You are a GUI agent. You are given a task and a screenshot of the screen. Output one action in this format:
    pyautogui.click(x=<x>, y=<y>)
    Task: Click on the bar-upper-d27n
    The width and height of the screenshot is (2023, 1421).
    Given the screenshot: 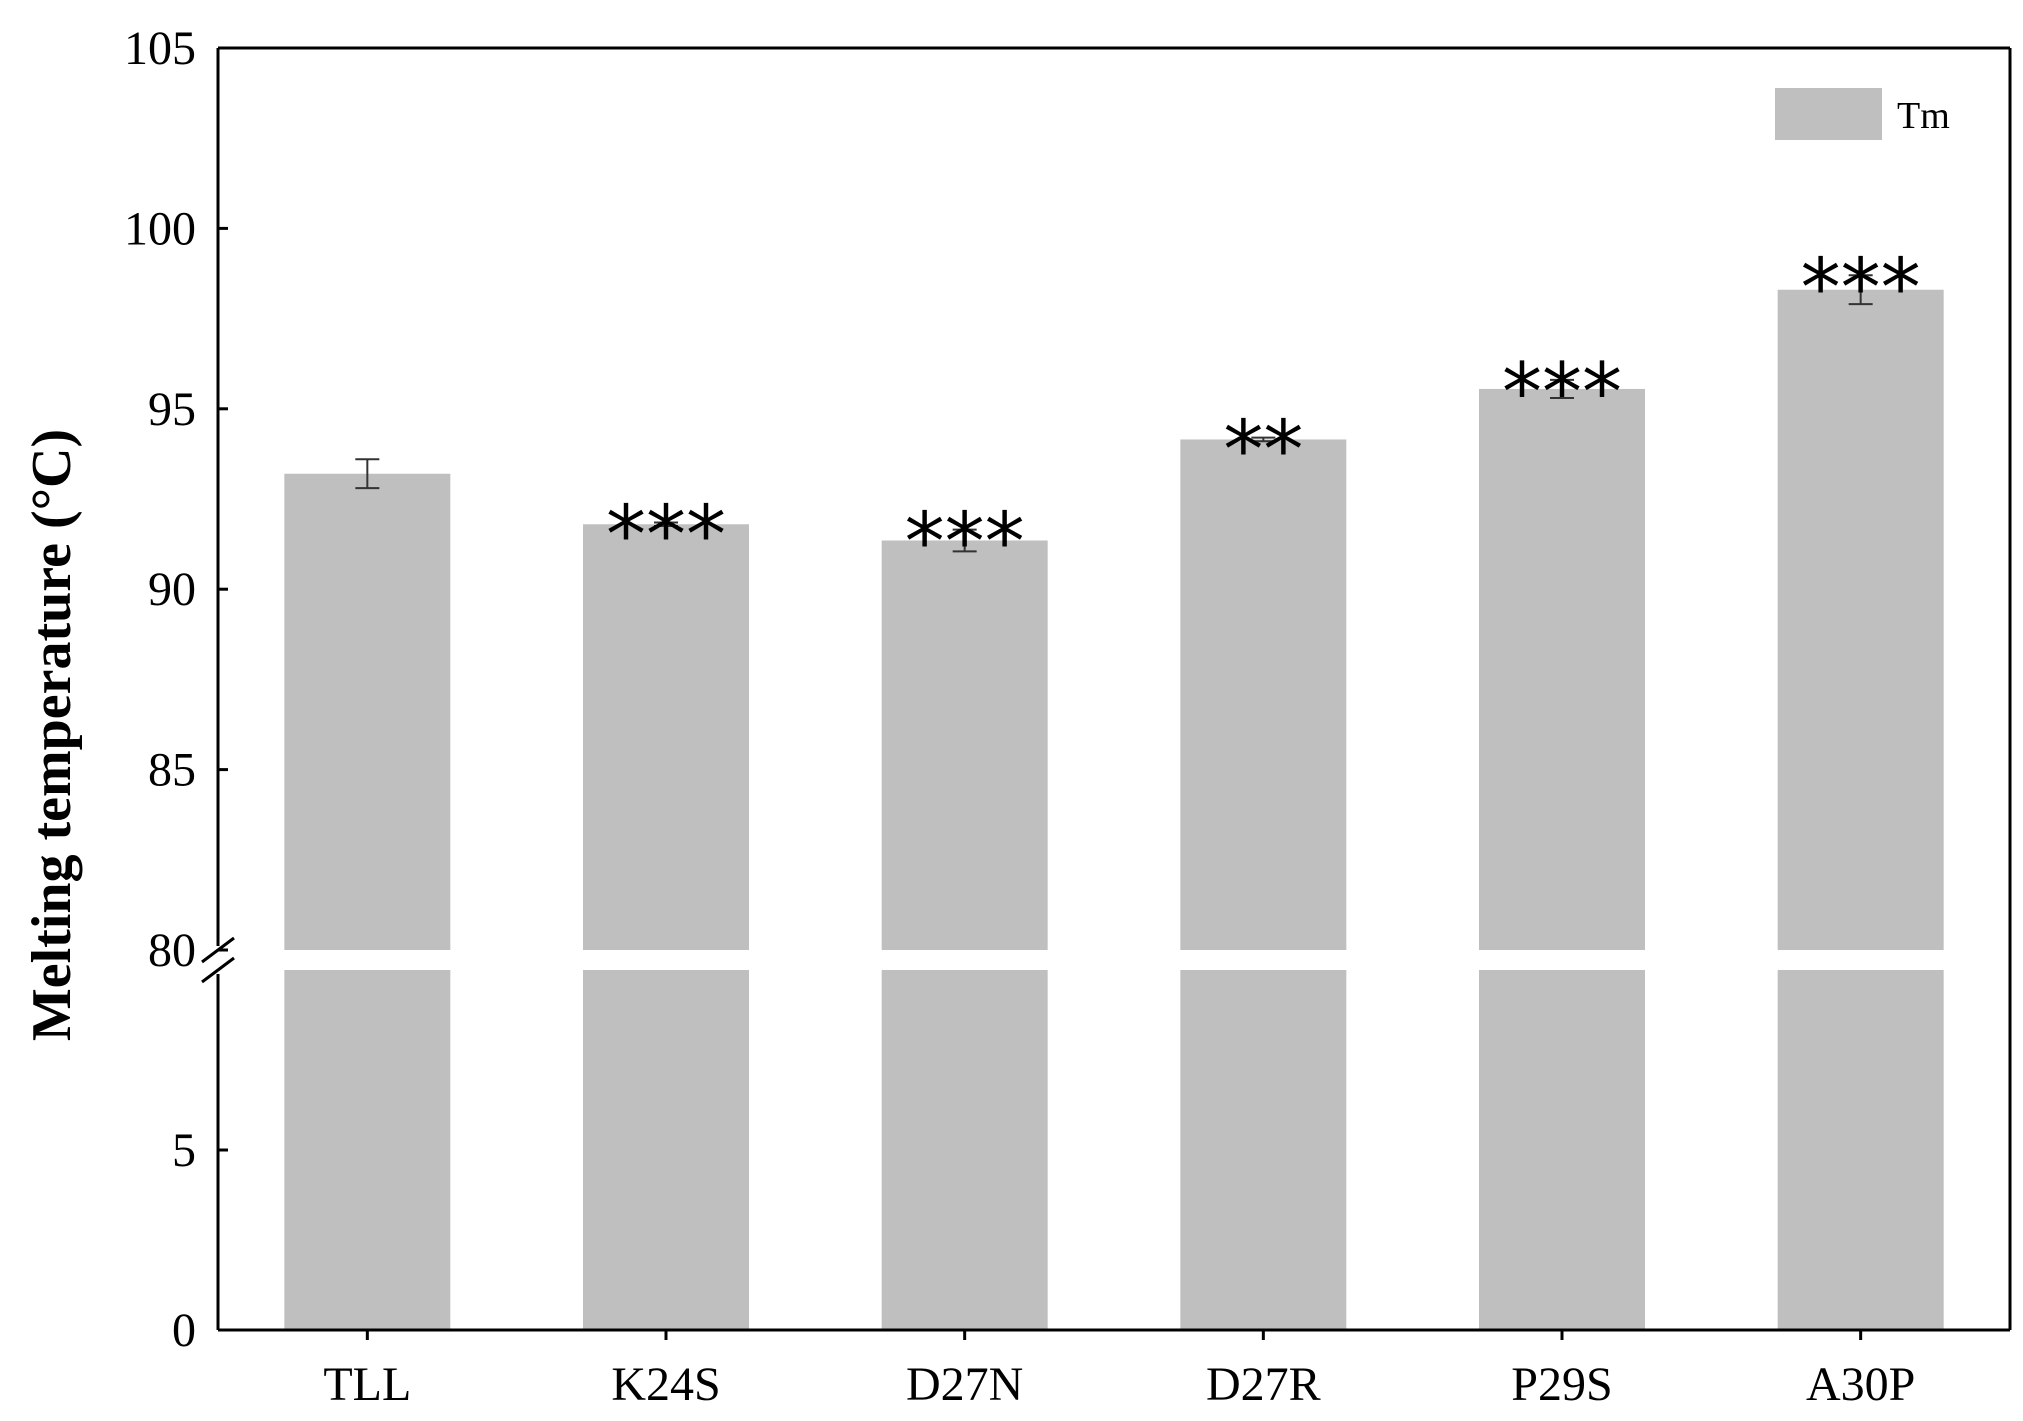 What is the action you would take?
    pyautogui.click(x=964, y=745)
    